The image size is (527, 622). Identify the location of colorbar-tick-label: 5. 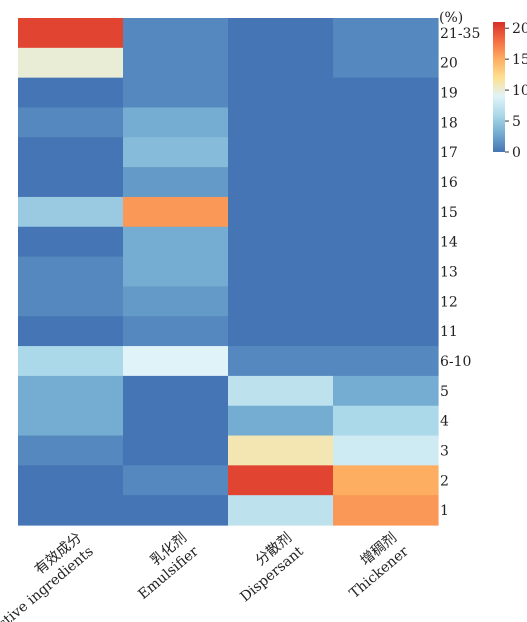
(516, 122).